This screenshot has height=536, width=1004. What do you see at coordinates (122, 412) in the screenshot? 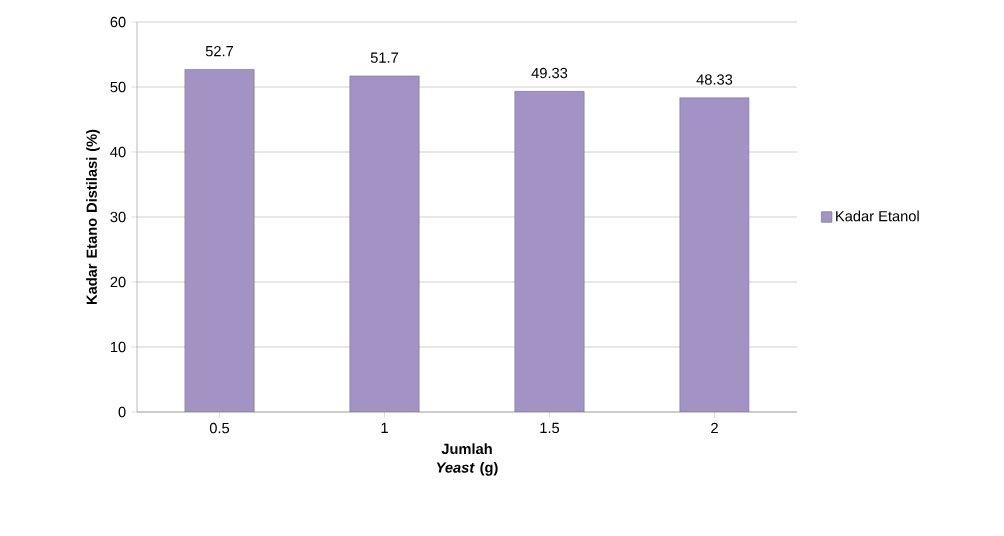
I see `y-tick-label: 0` at bounding box center [122, 412].